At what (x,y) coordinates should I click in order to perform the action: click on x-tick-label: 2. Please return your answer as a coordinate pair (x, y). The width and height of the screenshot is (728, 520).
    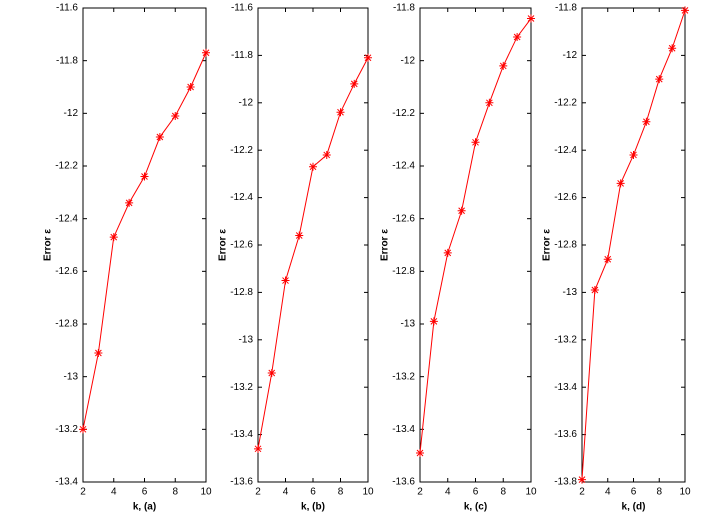
    Looking at the image, I should click on (420, 492).